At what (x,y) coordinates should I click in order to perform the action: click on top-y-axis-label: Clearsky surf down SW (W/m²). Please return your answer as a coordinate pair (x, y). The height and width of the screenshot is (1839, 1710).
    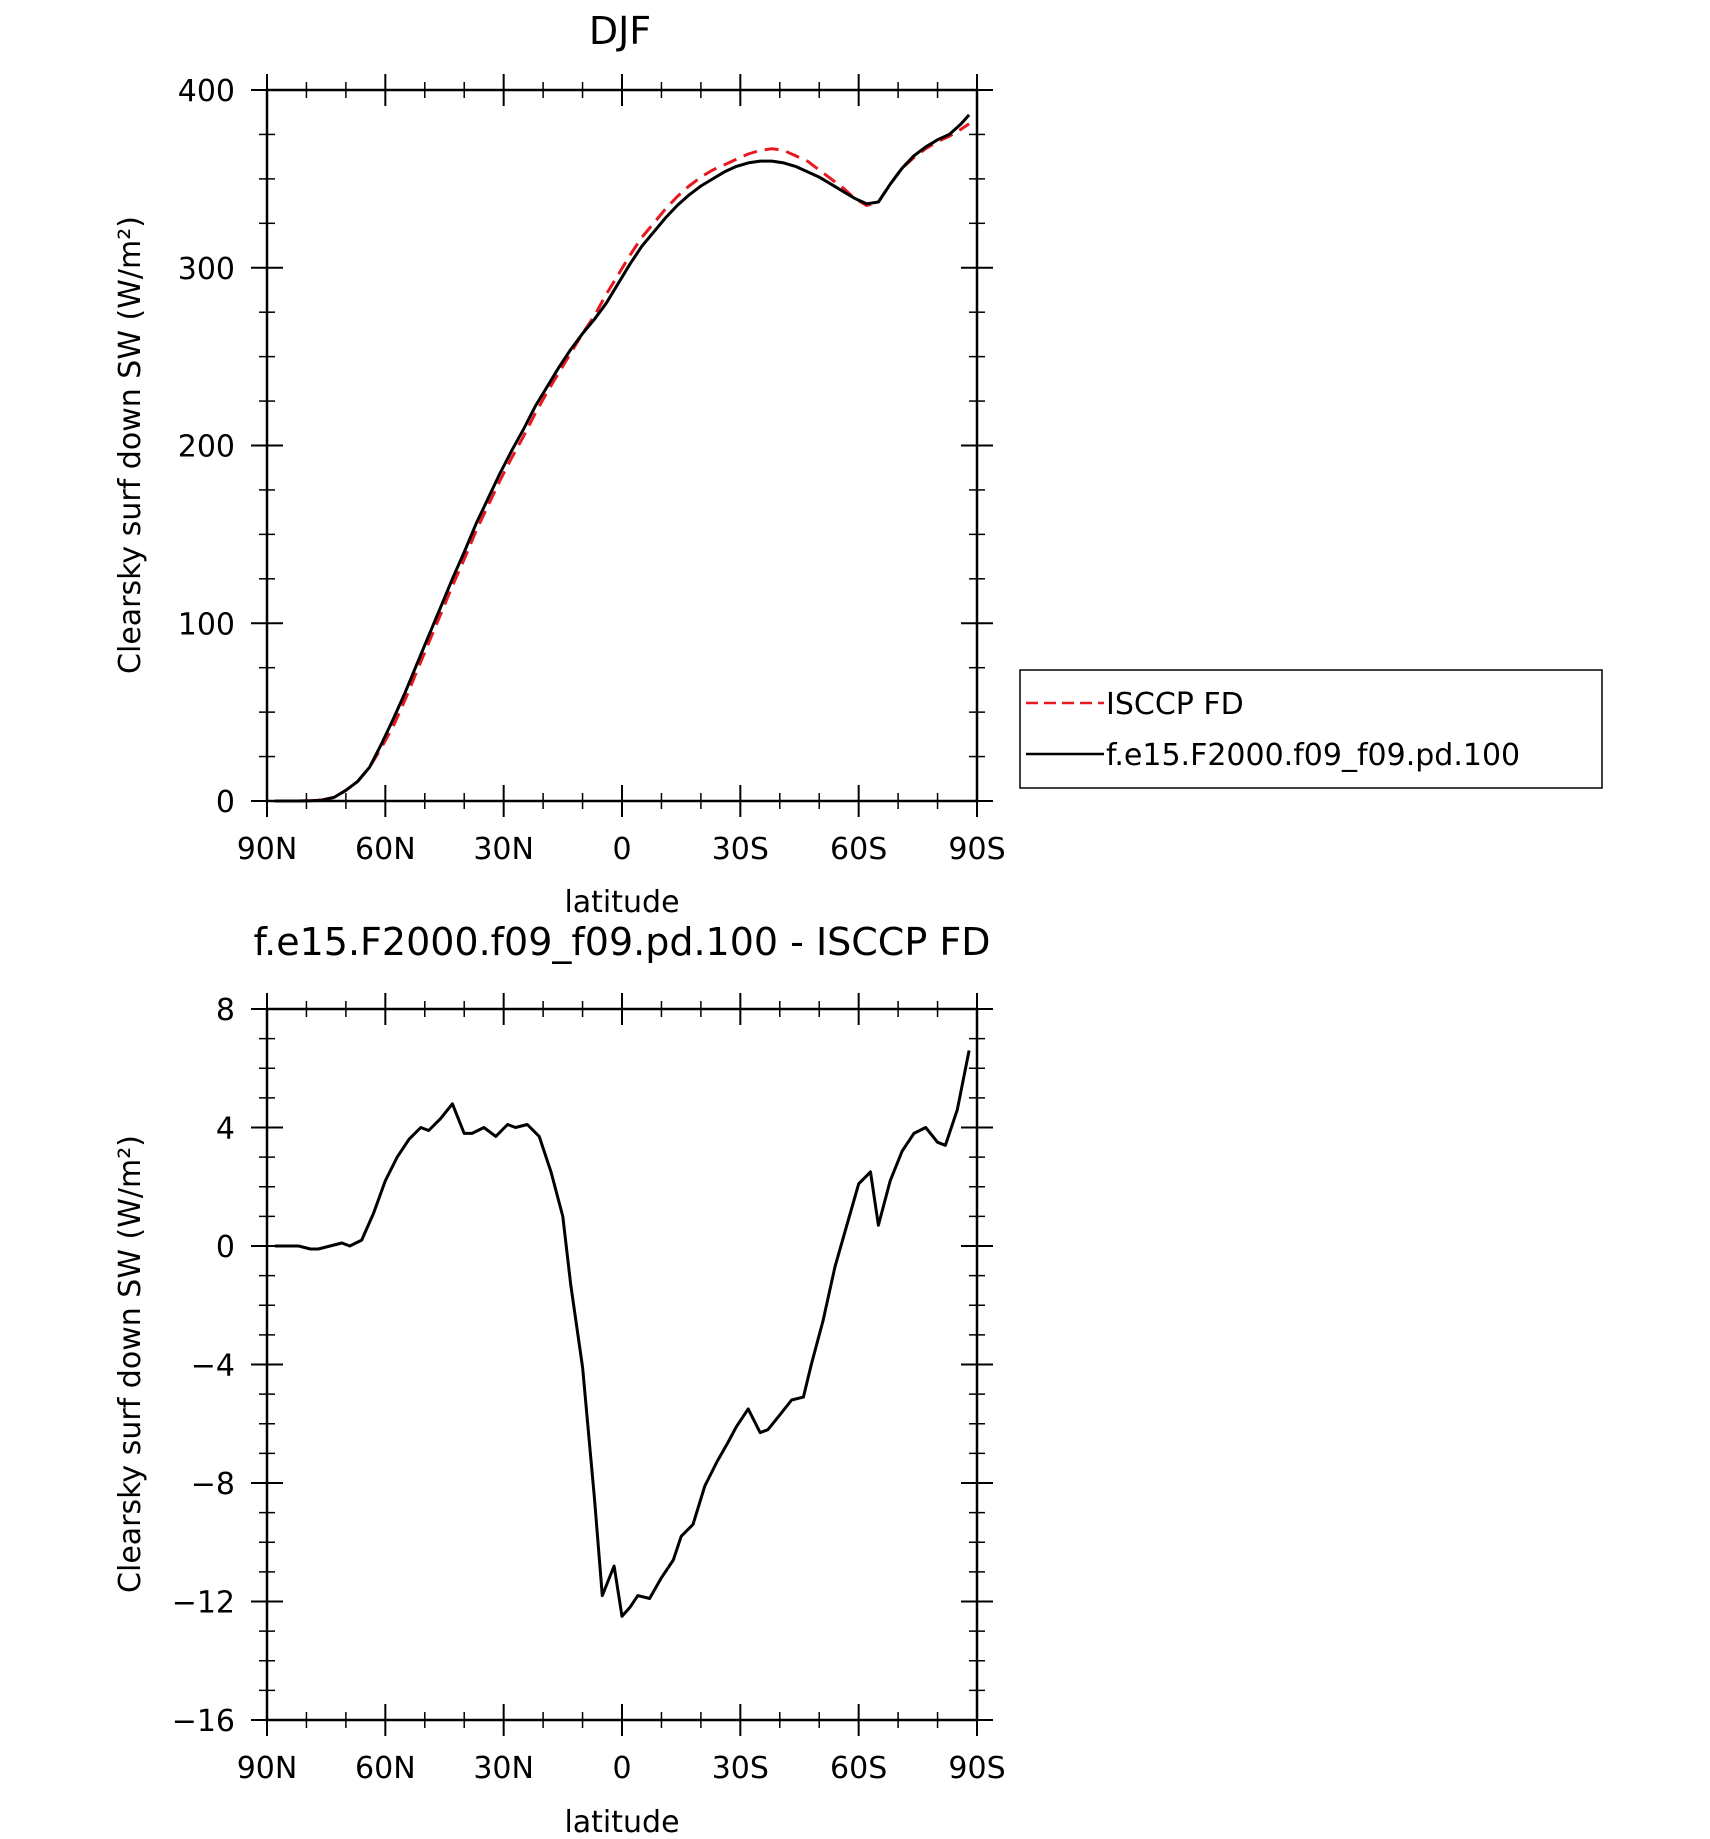
    Looking at the image, I should click on (130, 445).